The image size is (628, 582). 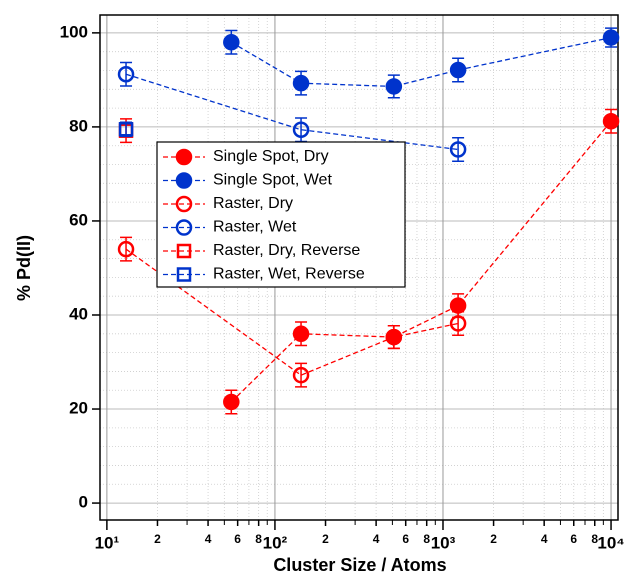 I want to click on legend-label: Raster, Wet, Reverse, so click(x=289, y=274).